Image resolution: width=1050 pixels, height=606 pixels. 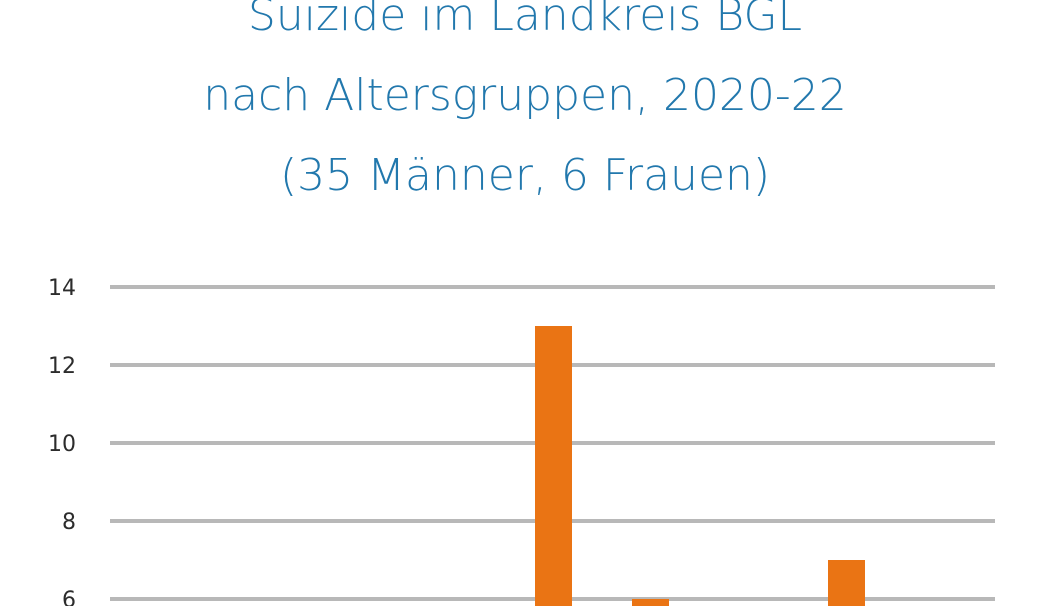 What do you see at coordinates (62, 444) in the screenshot?
I see `y-tick-label: 10` at bounding box center [62, 444].